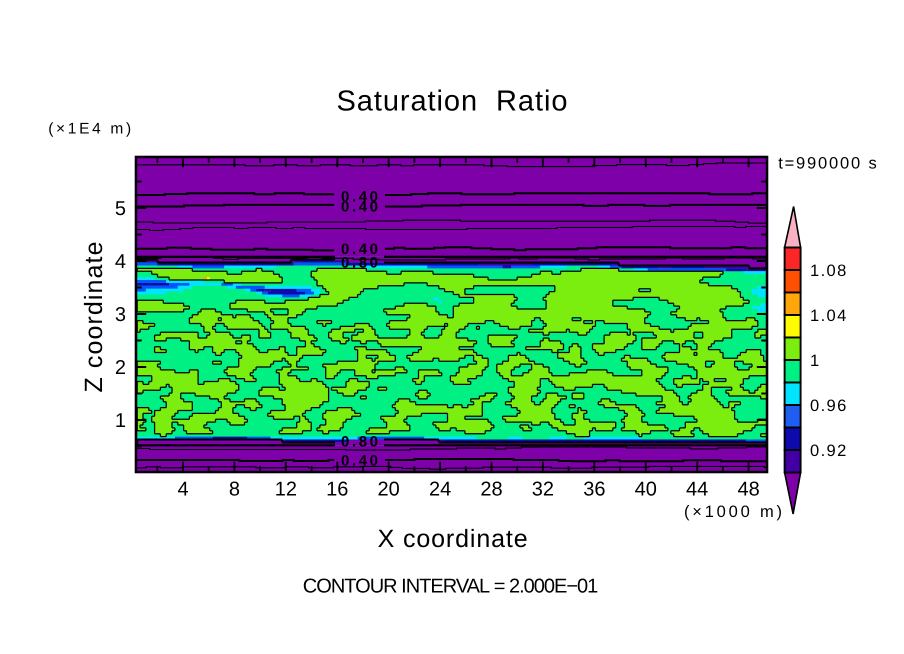 This screenshot has width=904, height=654. What do you see at coordinates (697, 490) in the screenshot?
I see `svg-text: 44` at bounding box center [697, 490].